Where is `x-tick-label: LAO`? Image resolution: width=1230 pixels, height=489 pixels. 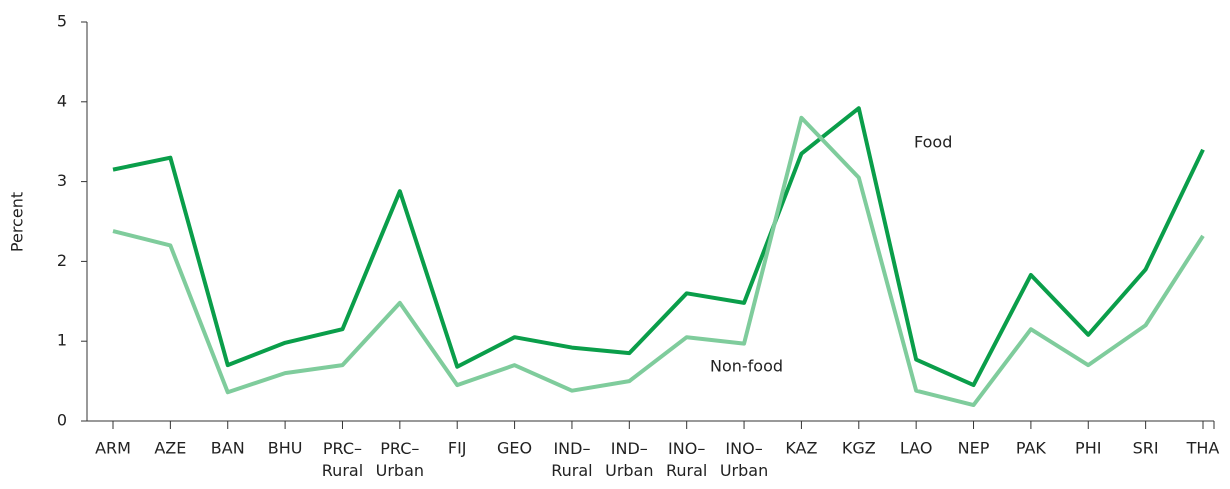
x-tick-label: LAO is located at coordinates (916, 448).